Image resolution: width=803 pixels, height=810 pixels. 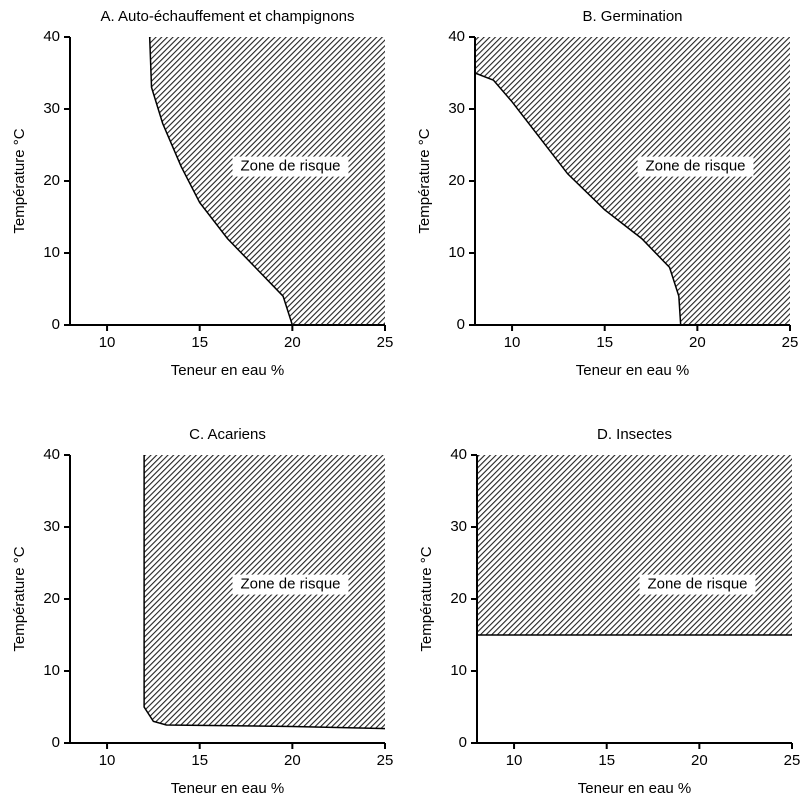 What do you see at coordinates (227, 434) in the screenshot?
I see `panel-title: C. Acariens` at bounding box center [227, 434].